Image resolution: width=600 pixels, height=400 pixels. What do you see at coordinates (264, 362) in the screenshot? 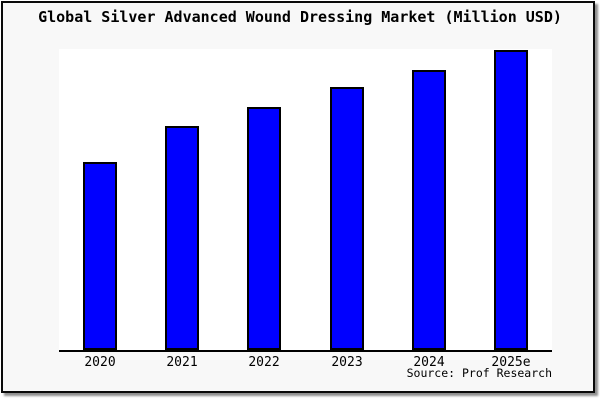
I see `x-tick-label-2022: 2022` at bounding box center [264, 362].